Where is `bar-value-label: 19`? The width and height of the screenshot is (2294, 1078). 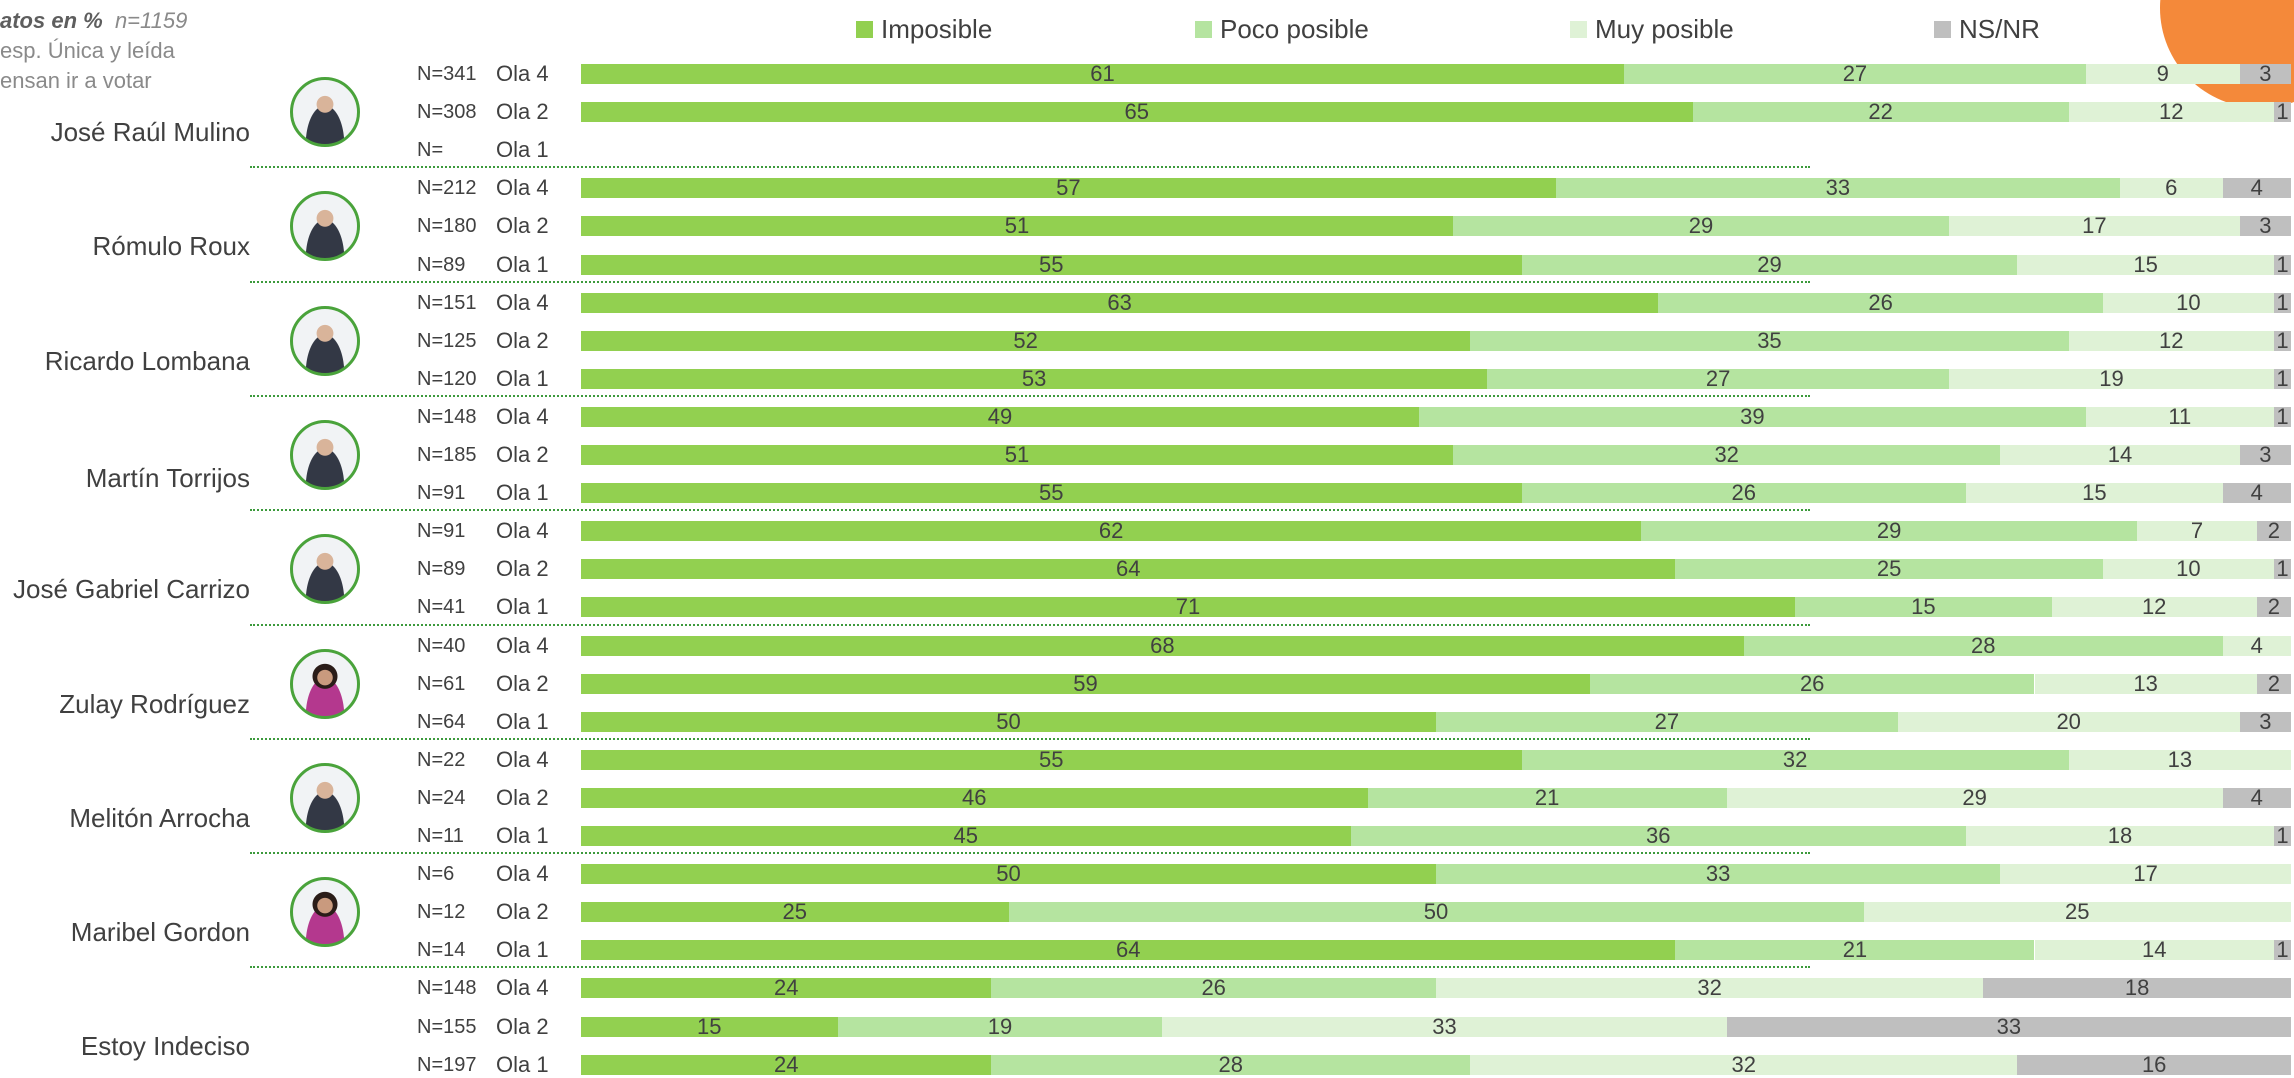
bar-value-label: 19 is located at coordinates (1000, 1026).